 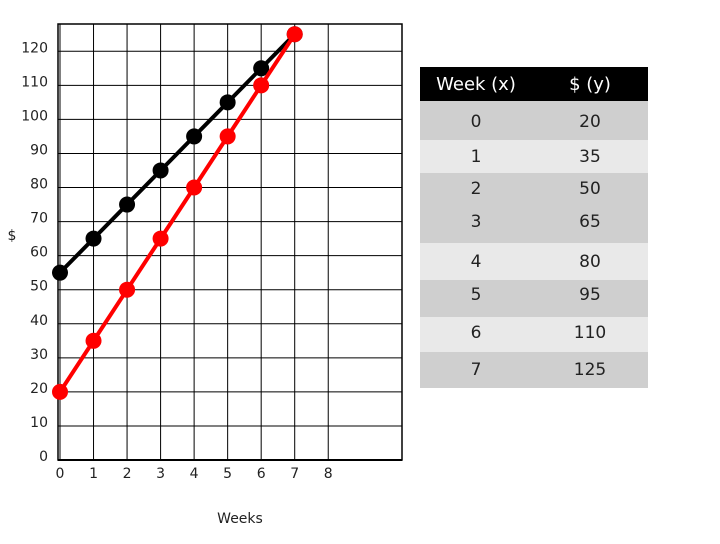 I want to click on x-tick-label: 4, so click(x=194, y=474).